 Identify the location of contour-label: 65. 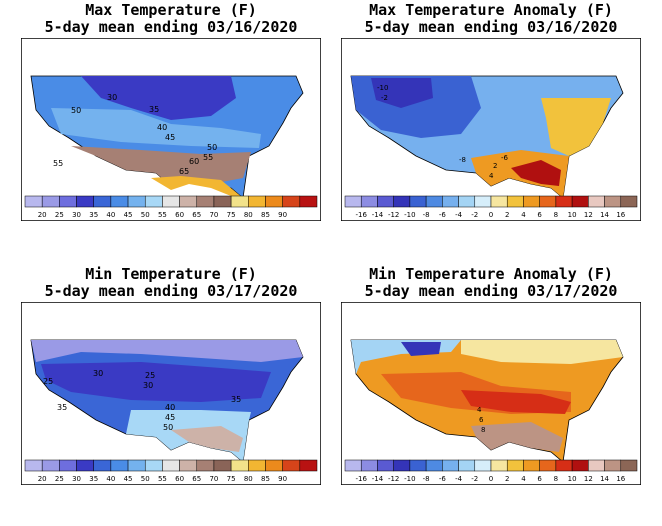
(184, 171).